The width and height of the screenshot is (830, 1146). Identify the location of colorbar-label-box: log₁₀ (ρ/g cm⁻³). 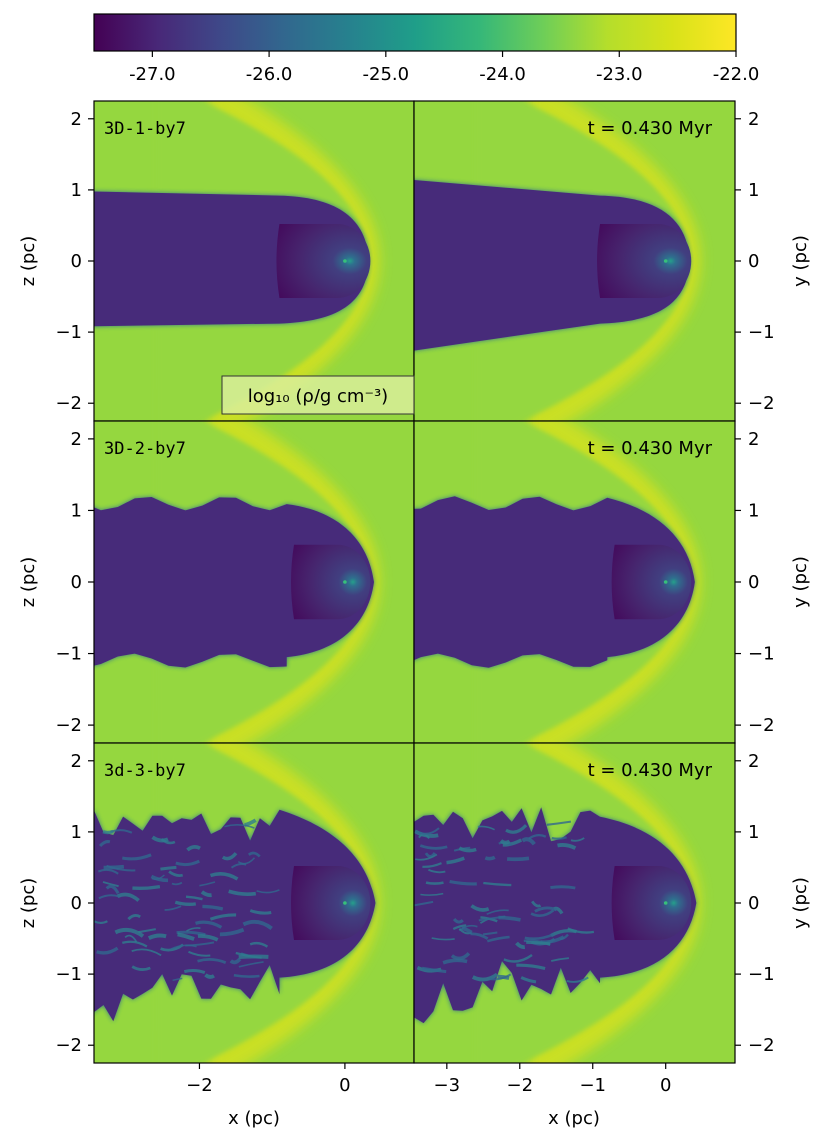
(318, 395).